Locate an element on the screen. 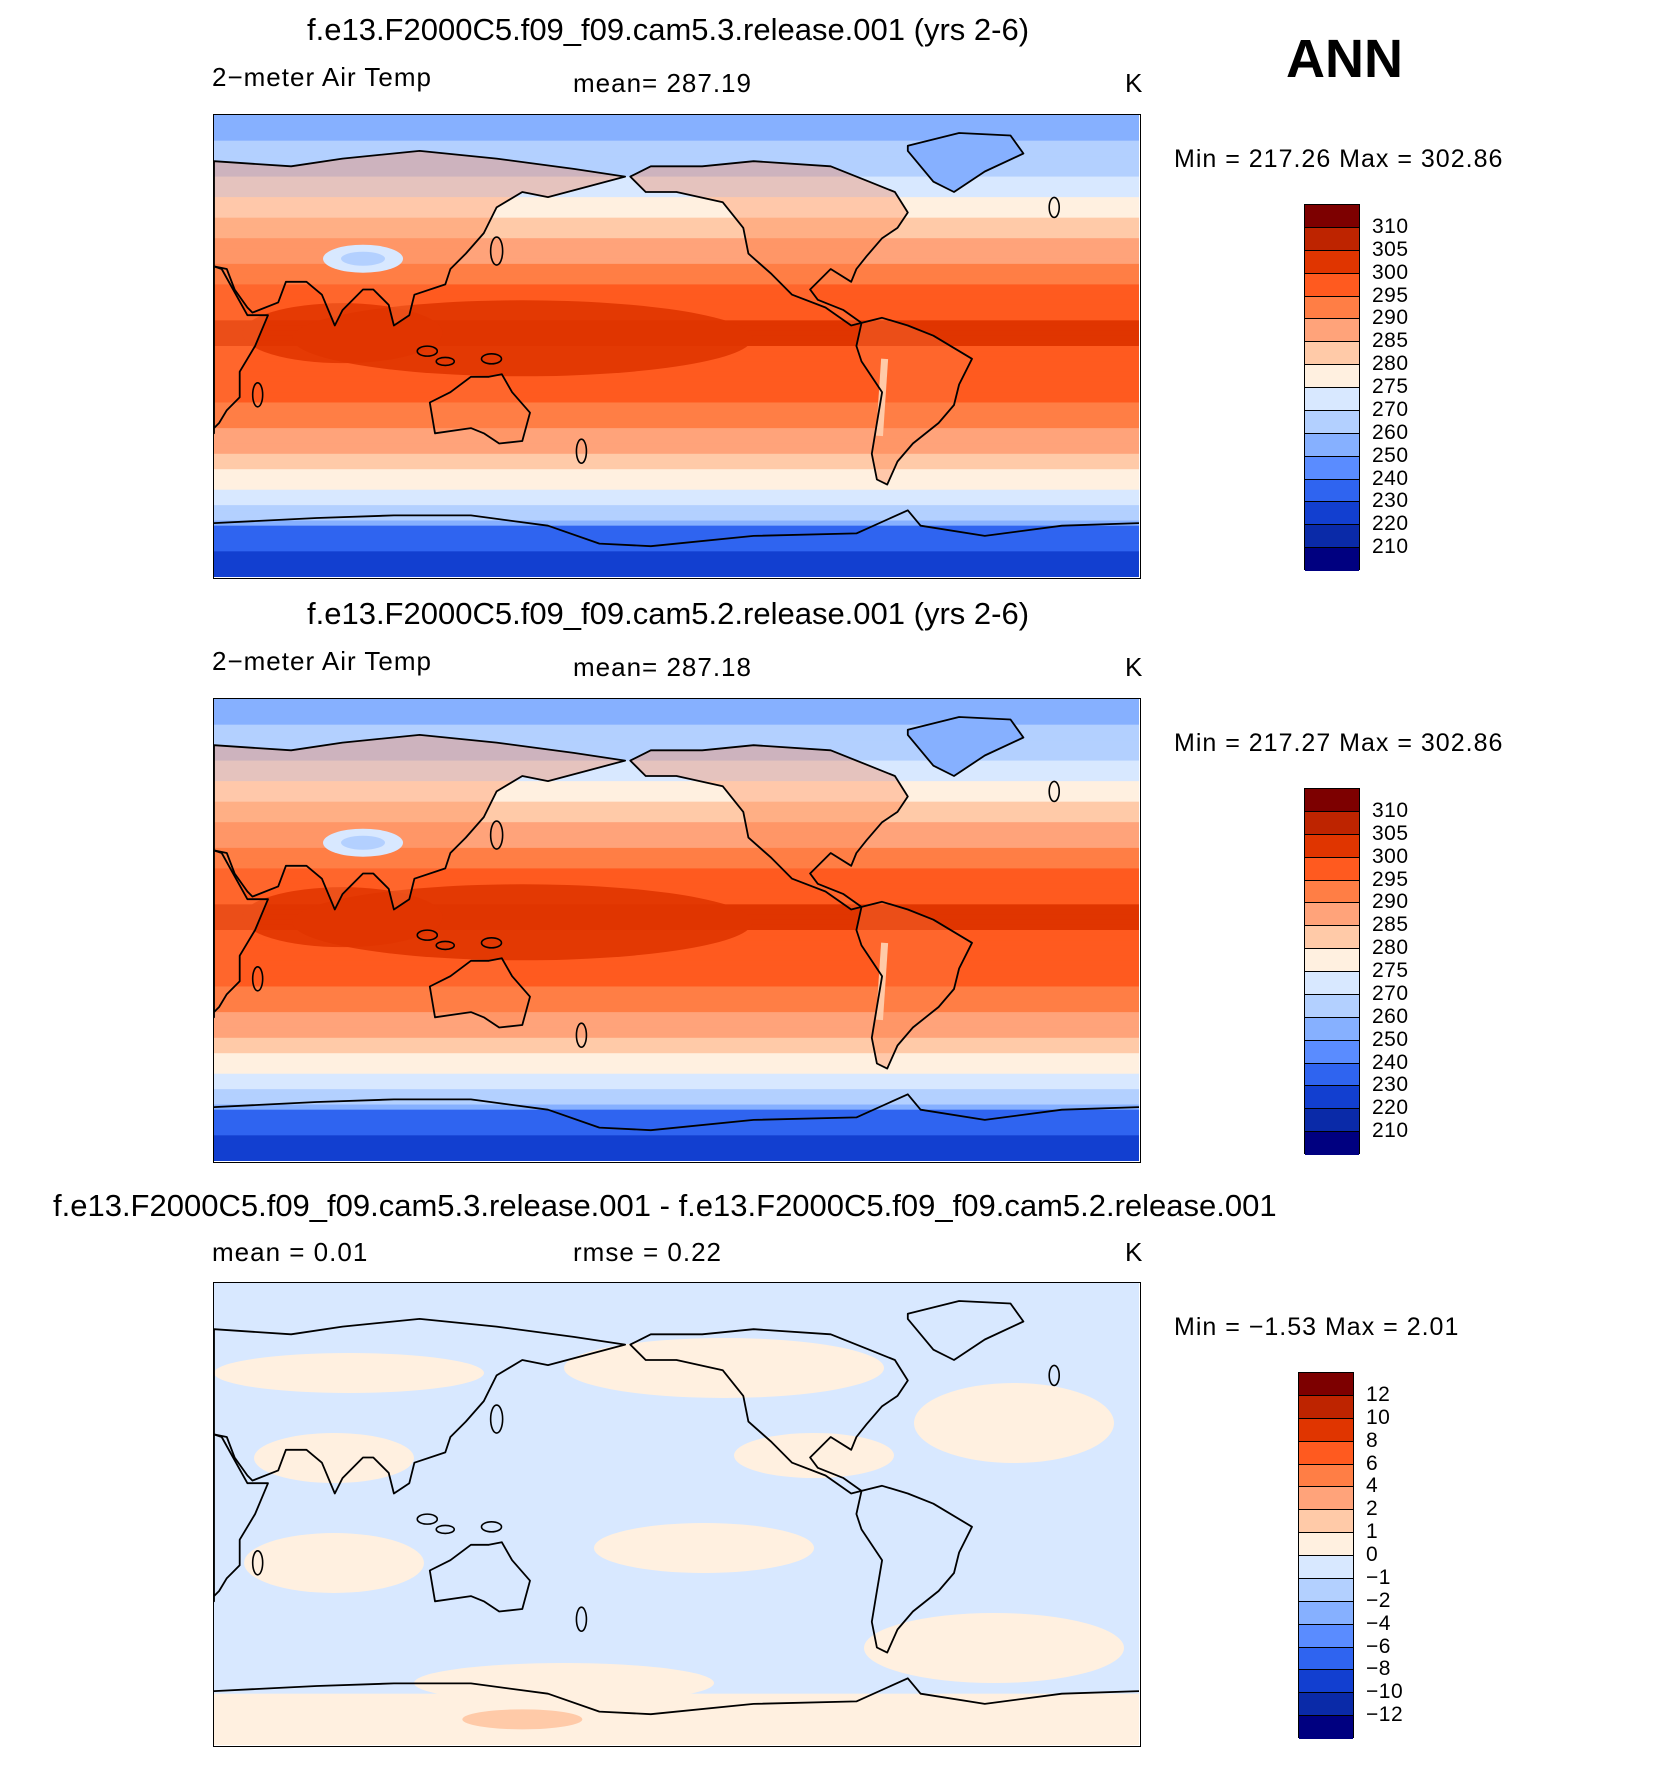 This screenshot has height=1769, width=1660. greenland-cold-region is located at coordinates (965, 746).